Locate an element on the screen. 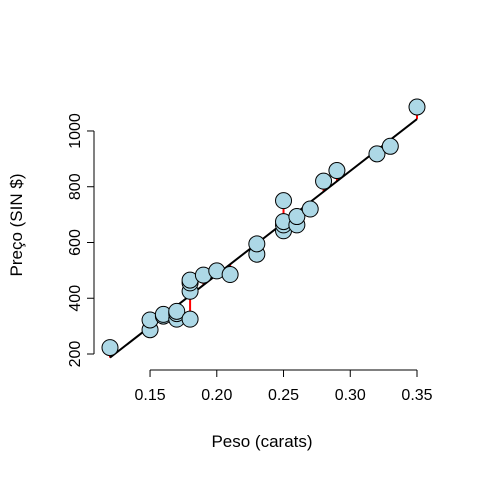 Image resolution: width=480 pixels, height=480 pixels. y-tick-label: 800 is located at coordinates (75, 186).